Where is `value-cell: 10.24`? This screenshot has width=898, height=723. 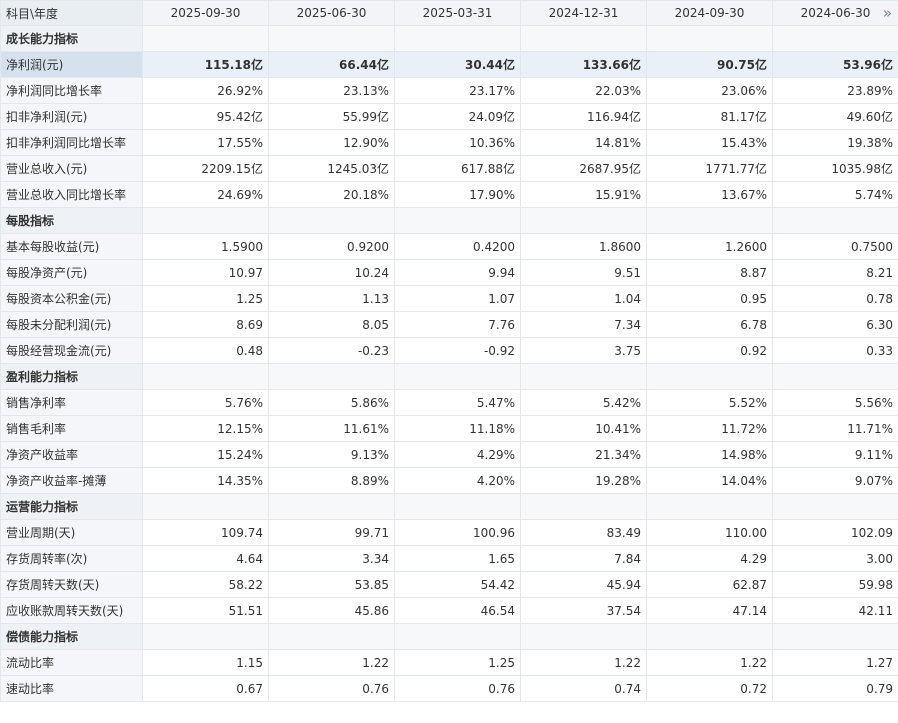
value-cell: 10.24 is located at coordinates (331, 272).